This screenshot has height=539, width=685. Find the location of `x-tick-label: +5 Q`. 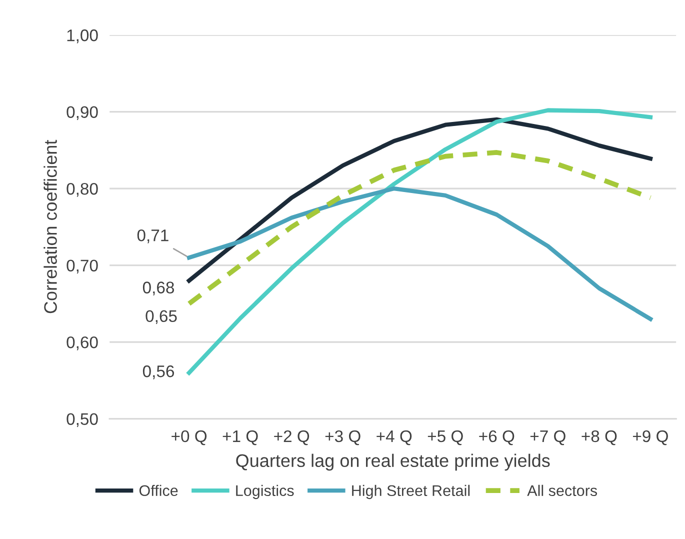

x-tick-label: +5 Q is located at coordinates (445, 438).